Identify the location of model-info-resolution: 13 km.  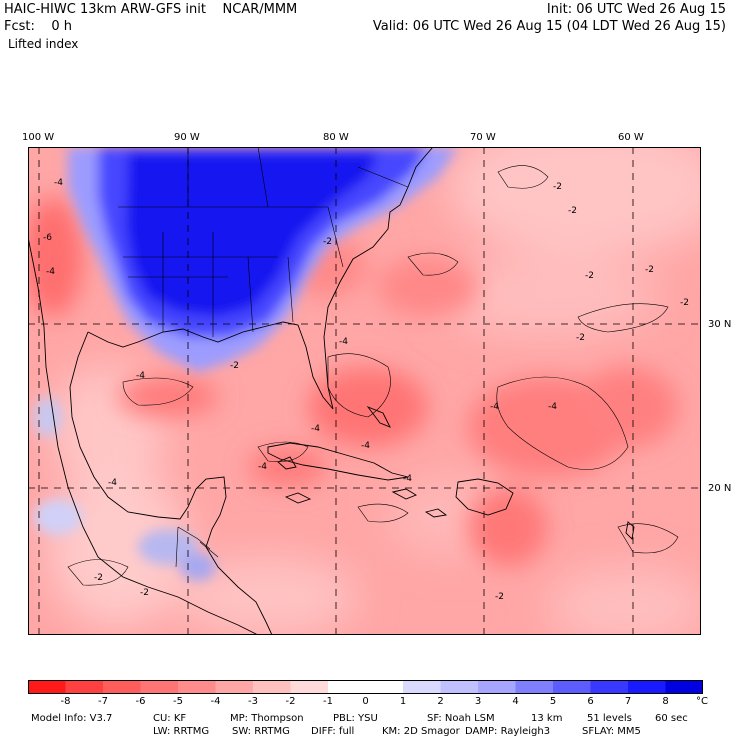
(547, 718).